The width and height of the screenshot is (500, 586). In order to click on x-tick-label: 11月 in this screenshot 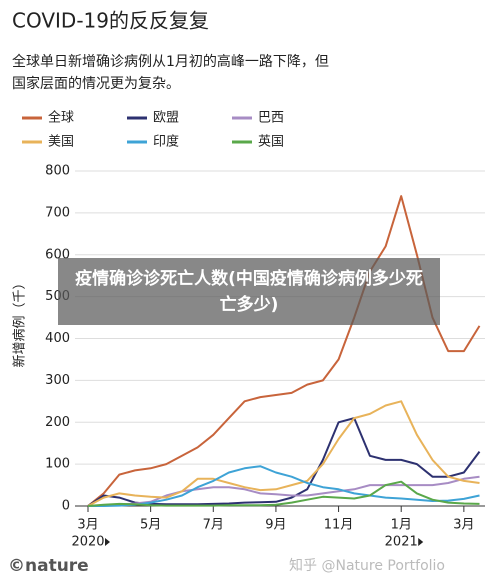, I will do `click(339, 525)`.